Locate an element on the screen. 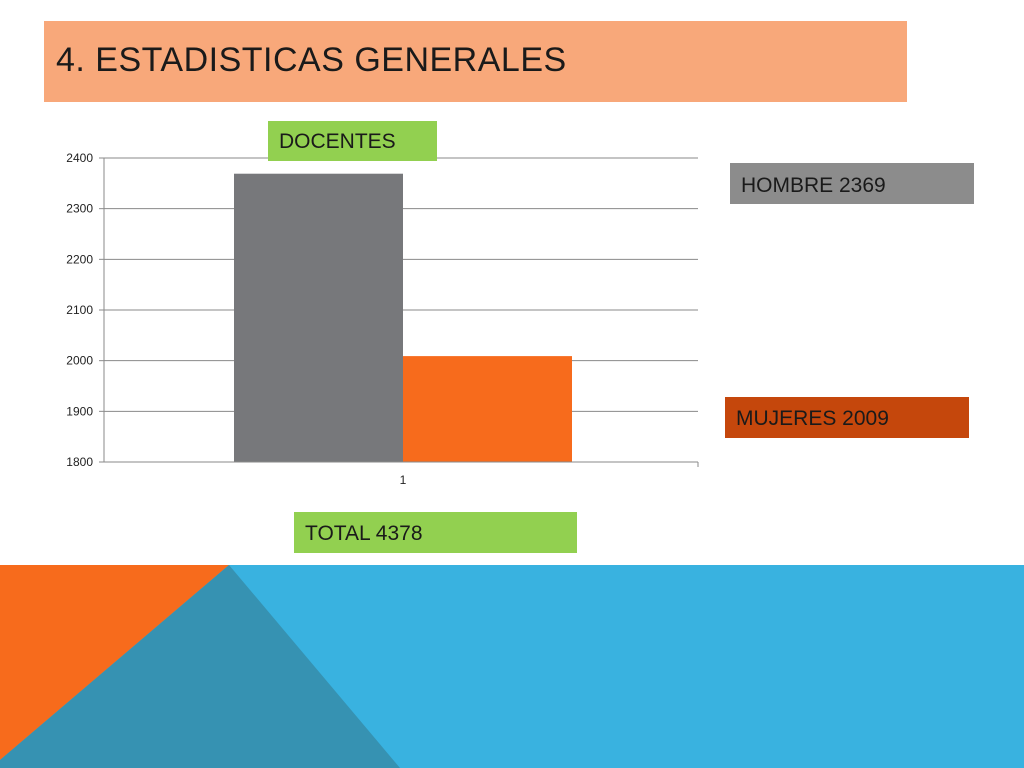  y-tick-label: 2100 is located at coordinates (79, 310).